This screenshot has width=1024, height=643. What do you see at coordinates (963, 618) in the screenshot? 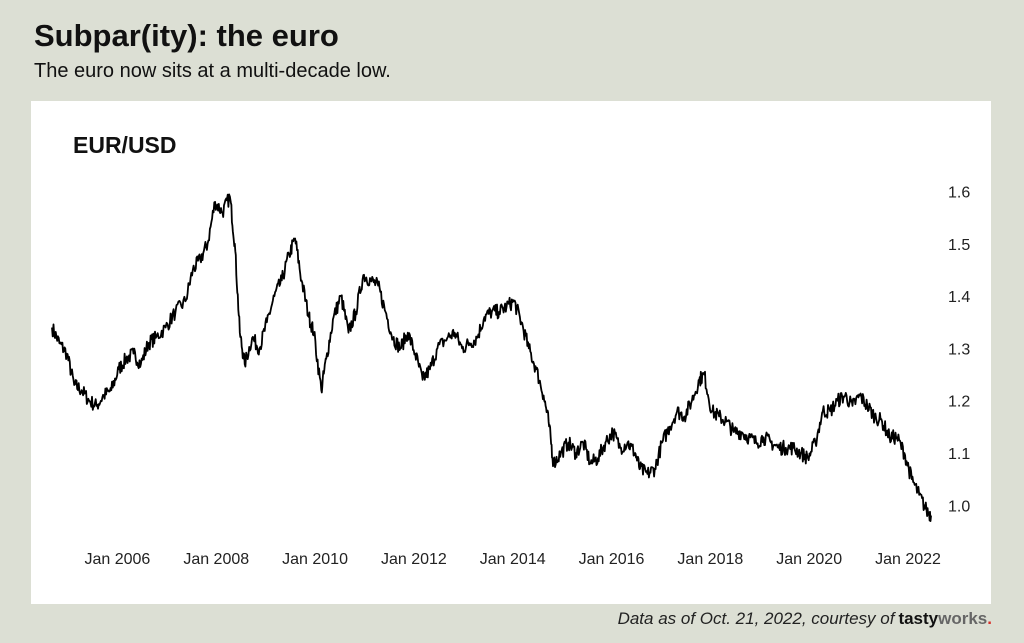
I see `brand-logo-works: works` at bounding box center [963, 618].